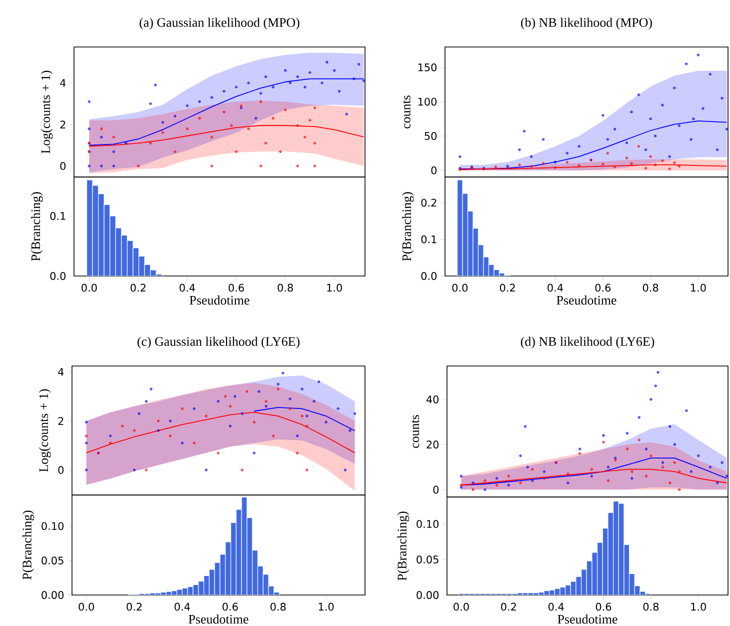 Image resolution: width=730 pixels, height=626 pixels. I want to click on line-series, so click(221, 433).